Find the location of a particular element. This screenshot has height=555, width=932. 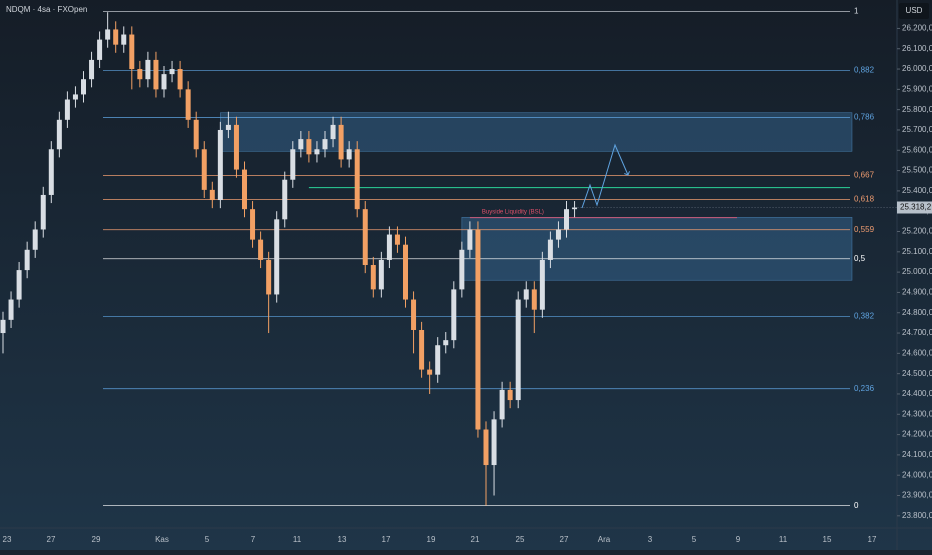

y-tick-label: 23.900,0 is located at coordinates (917, 495).